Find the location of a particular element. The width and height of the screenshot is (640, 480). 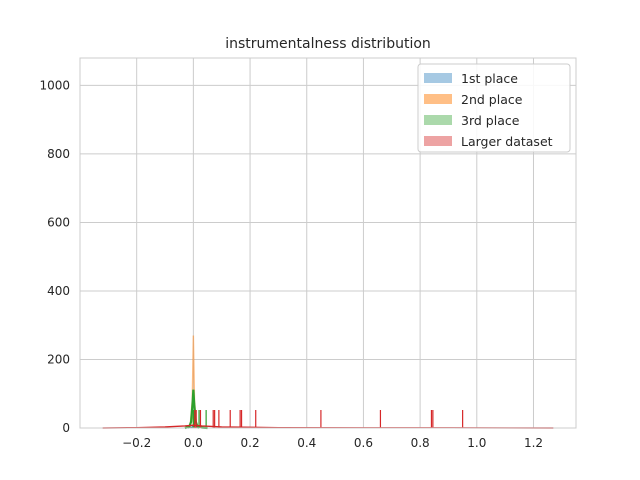

y-tick-label: 600 is located at coordinates (58, 222).